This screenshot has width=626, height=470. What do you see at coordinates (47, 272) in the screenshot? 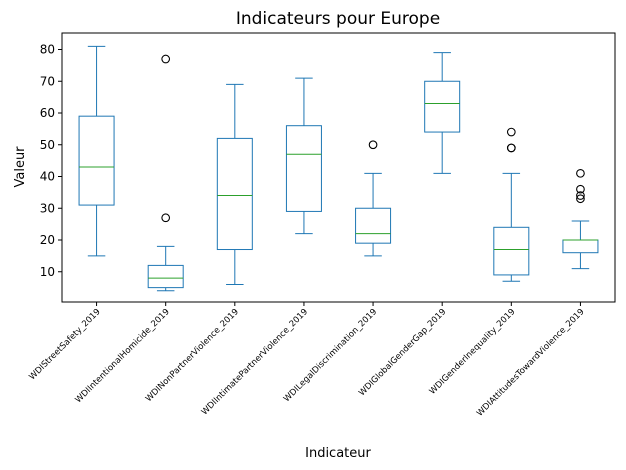
I see `y-tick-label: 10` at bounding box center [47, 272].